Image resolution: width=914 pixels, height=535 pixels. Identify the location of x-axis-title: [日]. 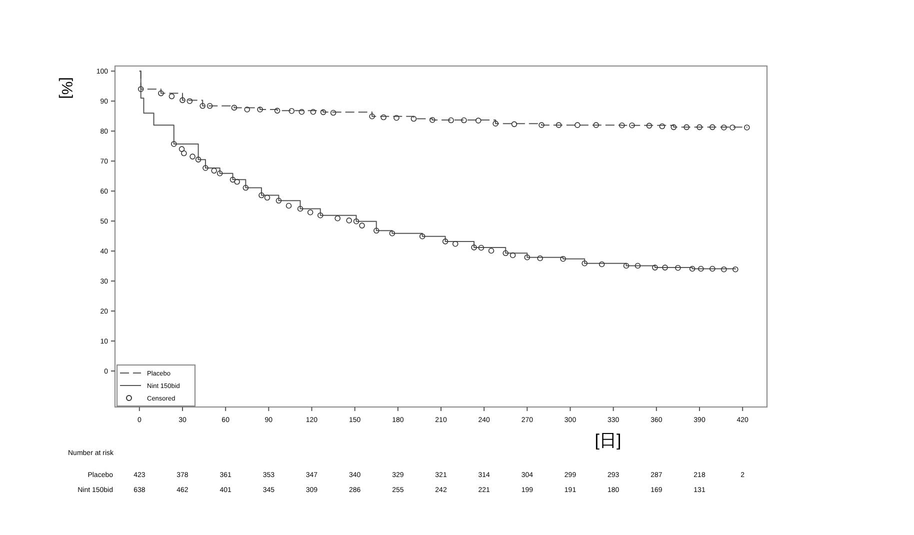
(608, 440).